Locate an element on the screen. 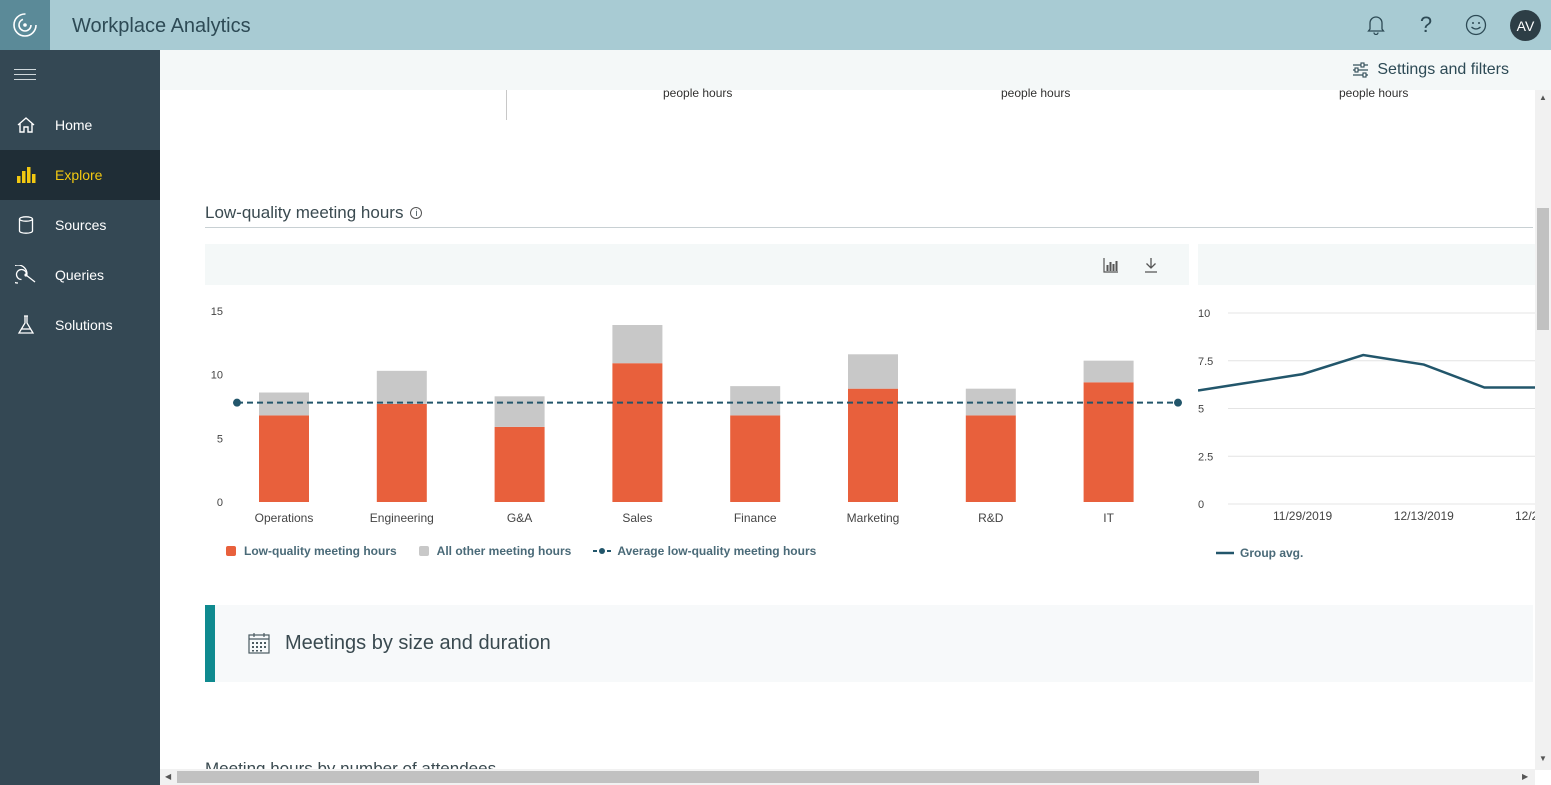 The height and width of the screenshot is (785, 1551). scroll-right-arrow-icon: ▶ is located at coordinates (1525, 776).